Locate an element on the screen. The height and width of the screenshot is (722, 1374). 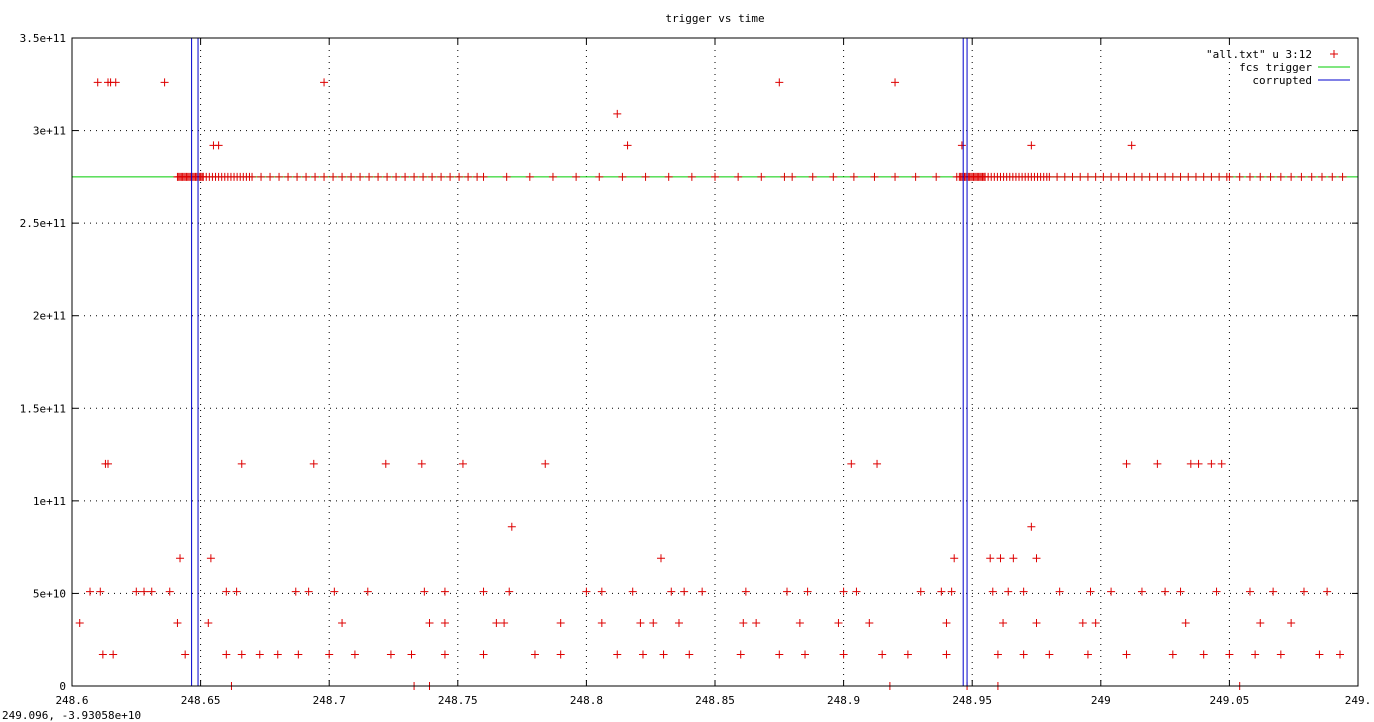
legend-marker is located at coordinates (1334, 54).